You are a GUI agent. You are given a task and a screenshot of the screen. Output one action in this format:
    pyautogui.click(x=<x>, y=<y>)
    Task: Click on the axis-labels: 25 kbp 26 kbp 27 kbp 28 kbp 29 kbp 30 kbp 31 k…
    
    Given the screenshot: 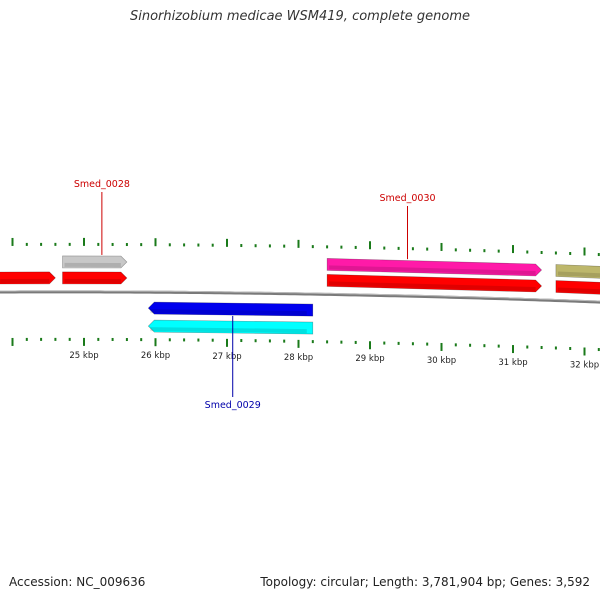 What is the action you would take?
    pyautogui.click(x=334, y=361)
    